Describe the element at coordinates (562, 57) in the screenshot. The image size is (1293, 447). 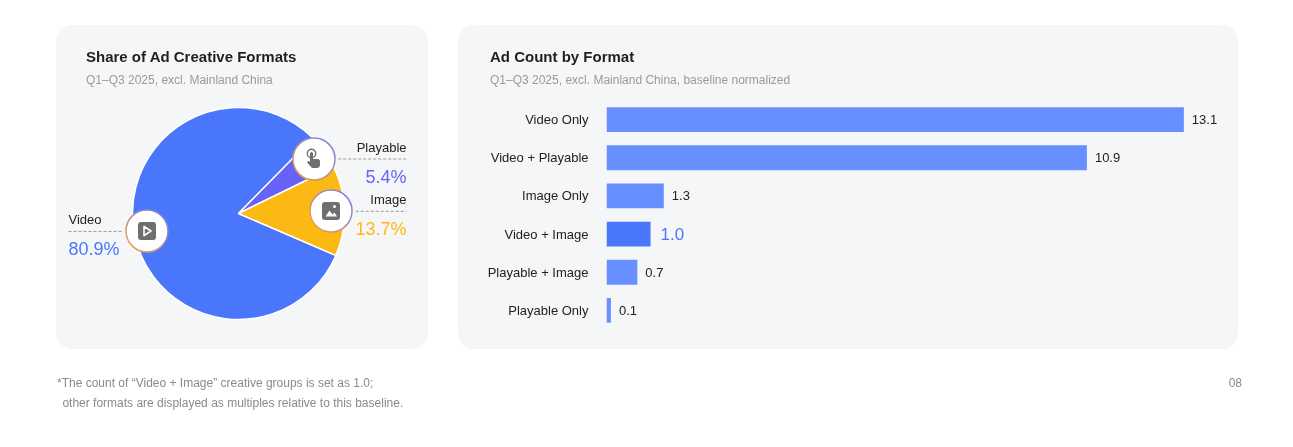
I see `chart-title: Ad Count by Format` at that location.